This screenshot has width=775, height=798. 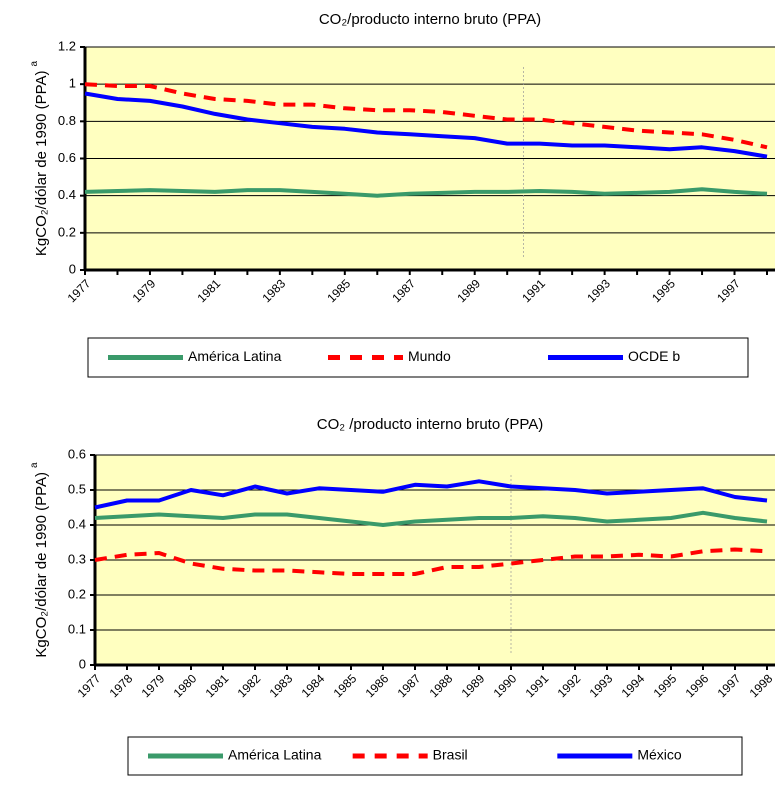 I want to click on y-tick-label: 0.5, so click(x=77, y=488).